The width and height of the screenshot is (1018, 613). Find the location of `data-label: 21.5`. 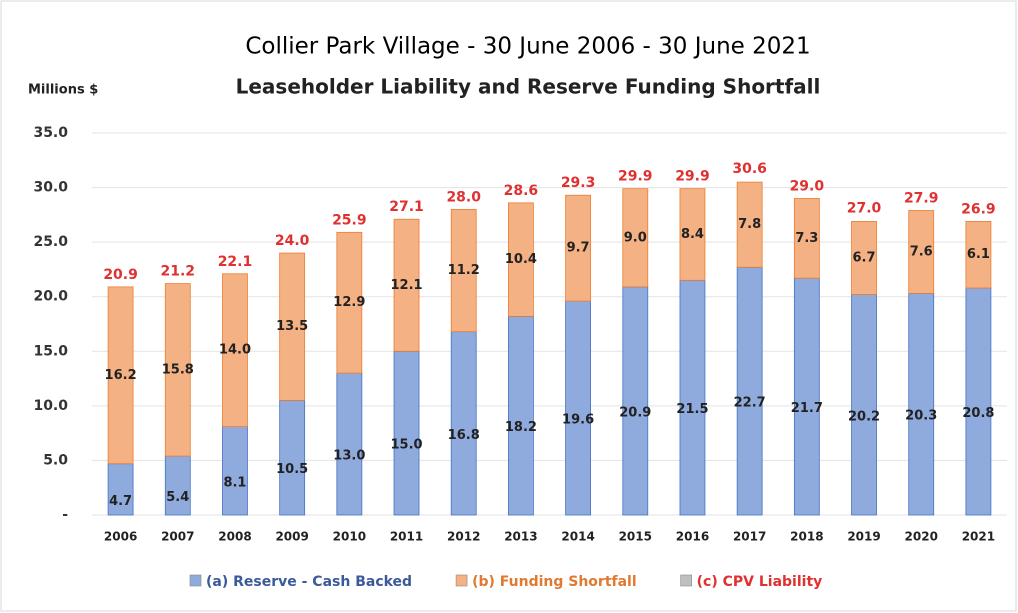

data-label: 21.5 is located at coordinates (692, 409).